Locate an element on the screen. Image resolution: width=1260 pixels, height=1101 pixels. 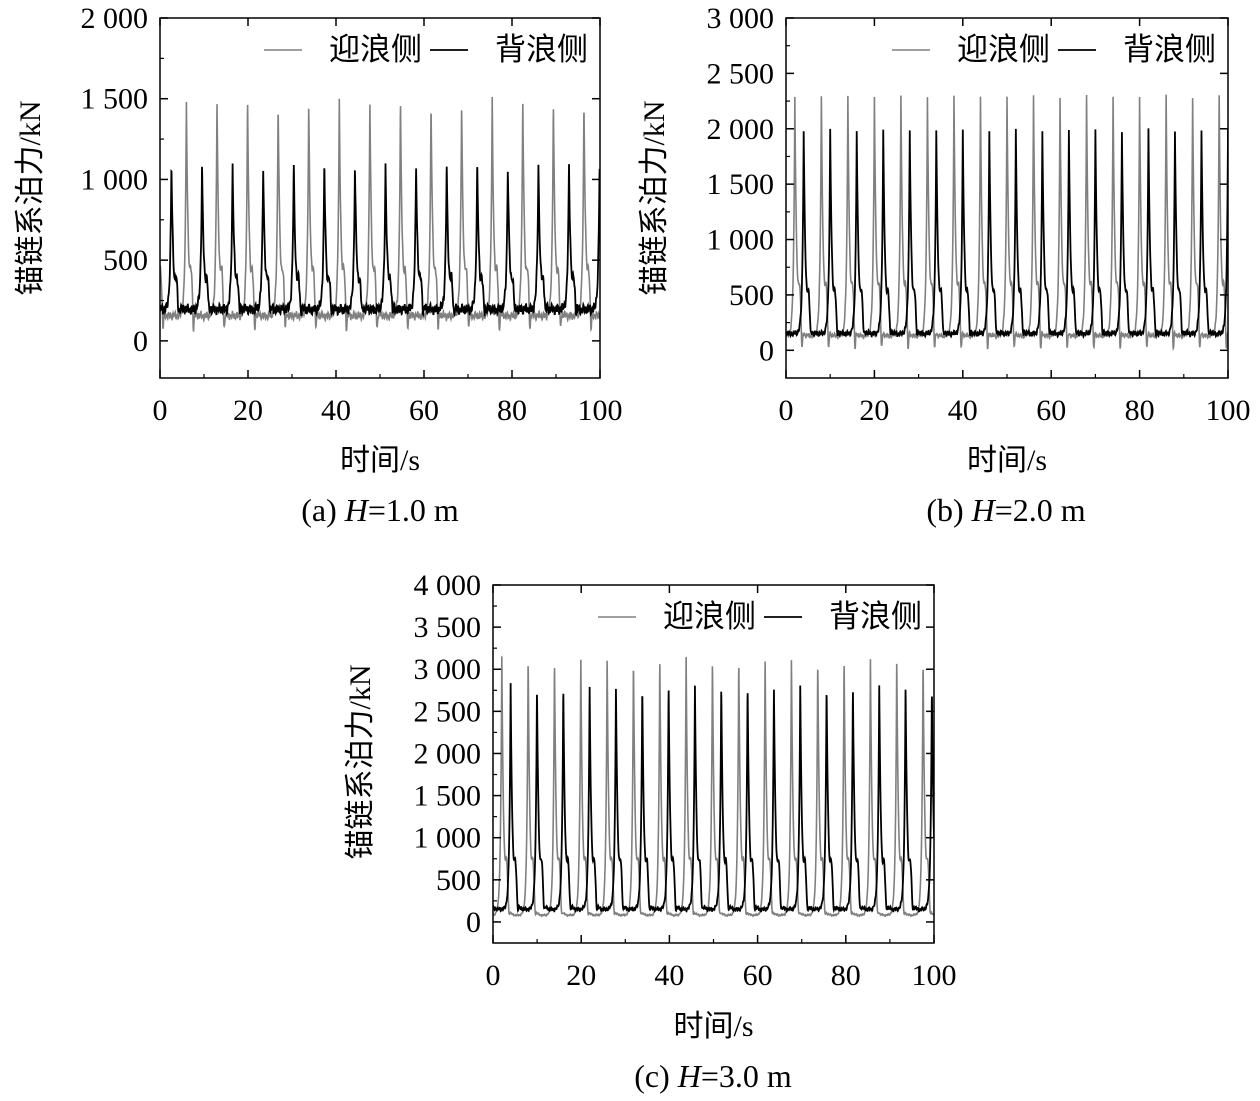
y-tick-label: 4 000 is located at coordinates (448, 585).